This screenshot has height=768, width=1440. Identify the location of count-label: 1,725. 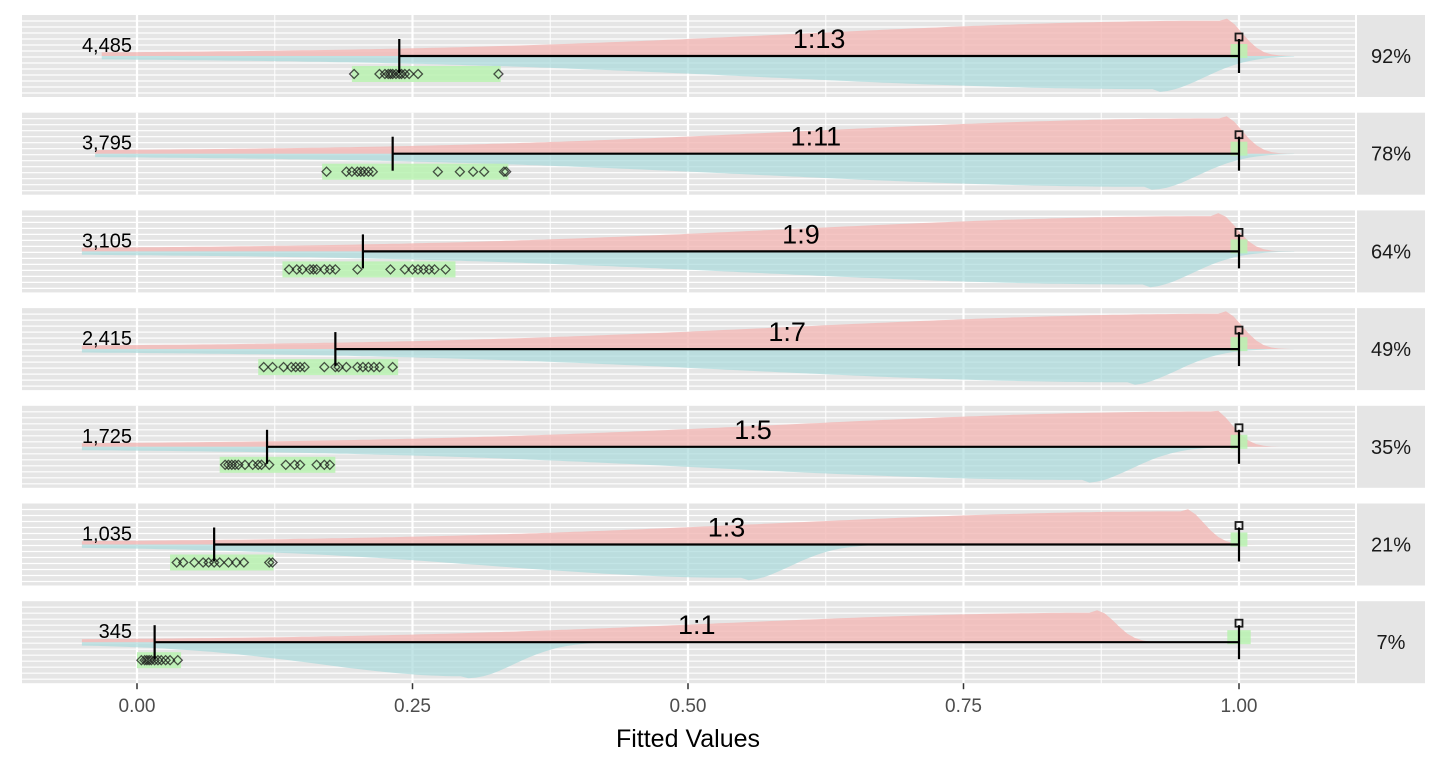
(107, 437).